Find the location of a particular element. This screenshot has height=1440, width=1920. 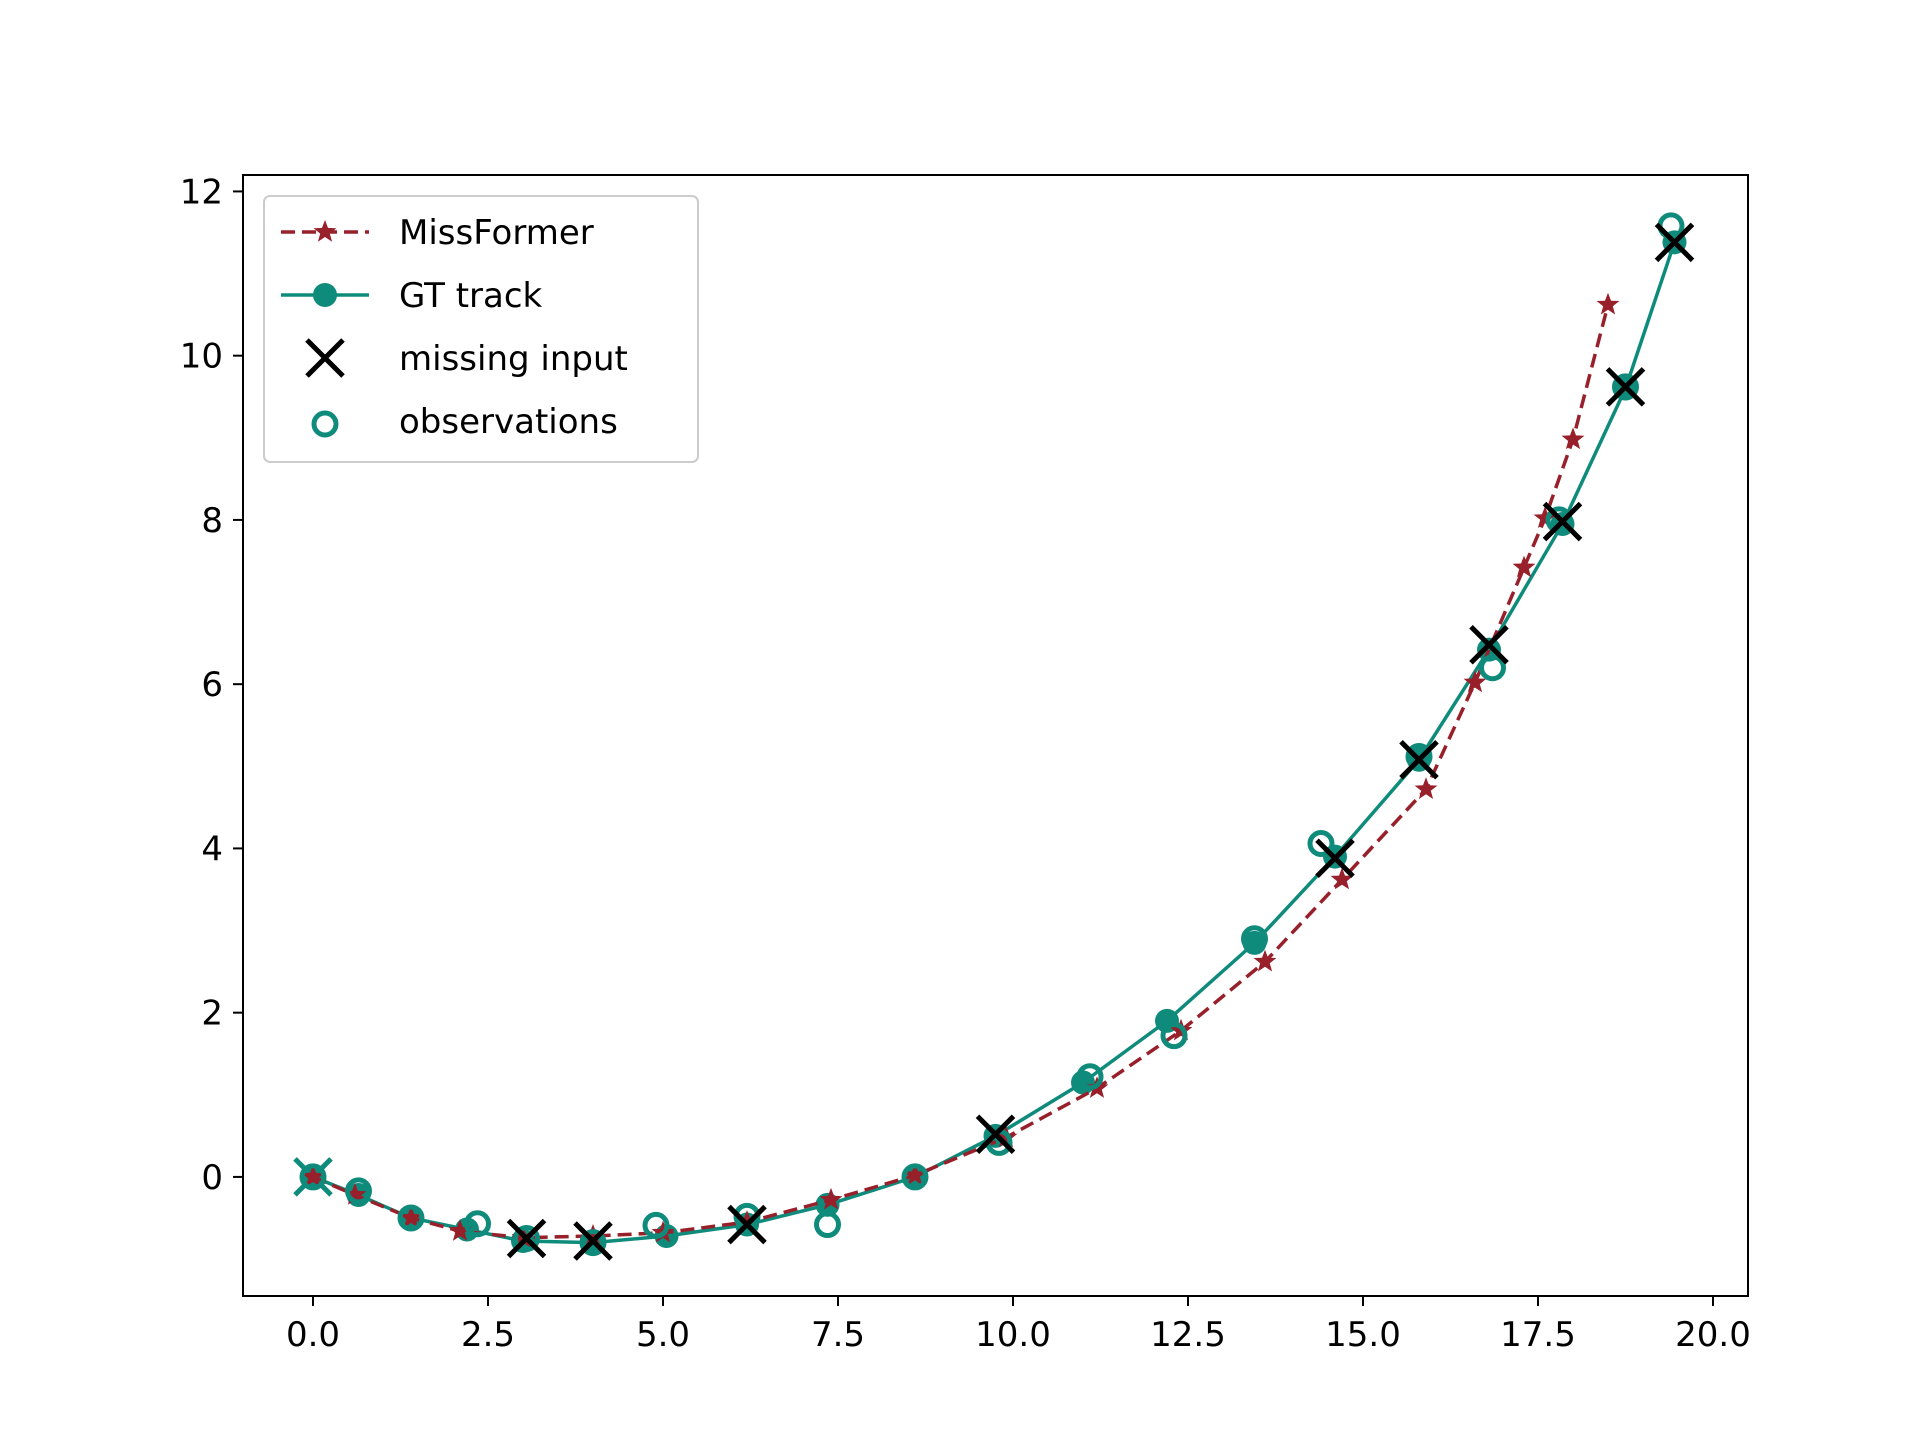

x-axis: 0.0 2.5 5.0 7.5 10.0 12.5 15.0 17.5 20.0 is located at coordinates (1018, 1325).